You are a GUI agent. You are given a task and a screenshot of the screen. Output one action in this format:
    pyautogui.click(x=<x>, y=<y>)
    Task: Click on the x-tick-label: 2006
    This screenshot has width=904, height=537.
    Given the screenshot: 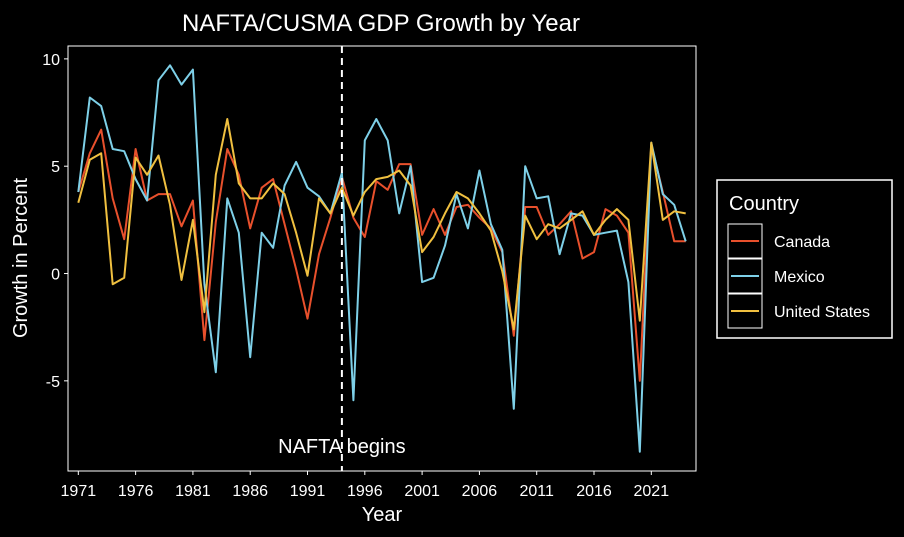 What is the action you would take?
    pyautogui.click(x=480, y=491)
    